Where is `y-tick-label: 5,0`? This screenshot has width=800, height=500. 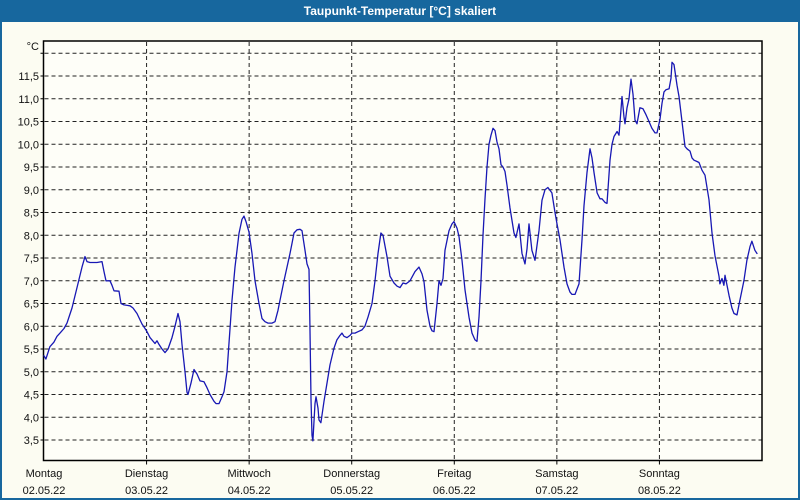
y-tick-label: 5,0 is located at coordinates (31, 373).